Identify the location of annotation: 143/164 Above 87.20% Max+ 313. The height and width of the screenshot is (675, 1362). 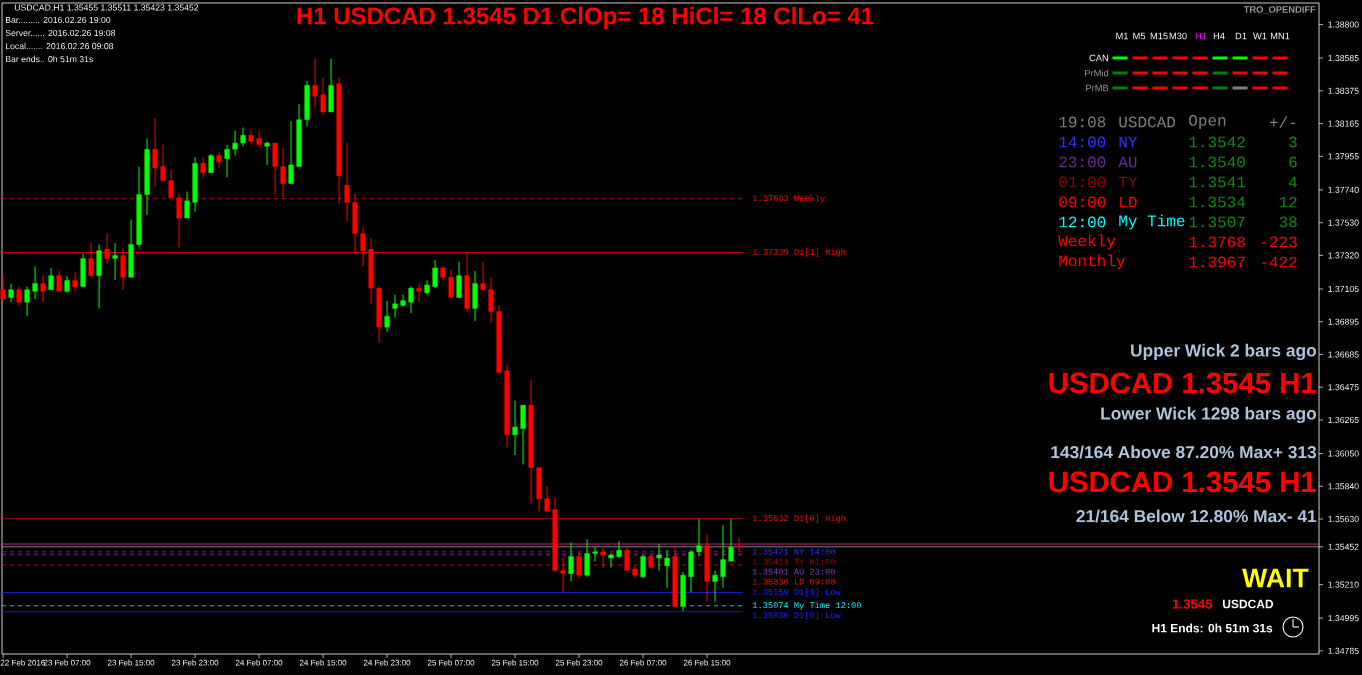
(1184, 452).